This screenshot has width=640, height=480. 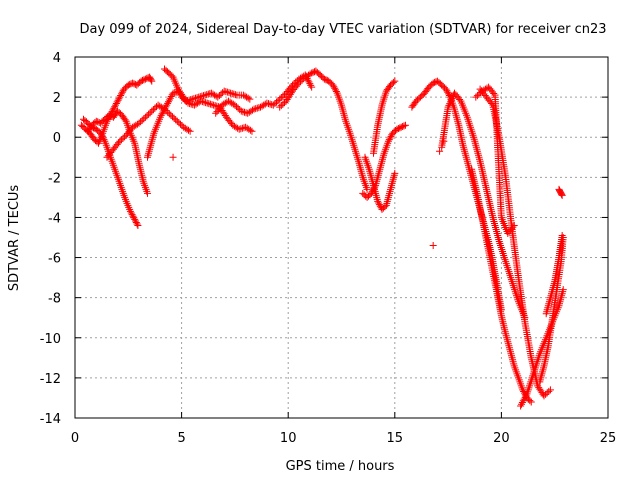 I want to click on series-s2, so click(x=111, y=172).